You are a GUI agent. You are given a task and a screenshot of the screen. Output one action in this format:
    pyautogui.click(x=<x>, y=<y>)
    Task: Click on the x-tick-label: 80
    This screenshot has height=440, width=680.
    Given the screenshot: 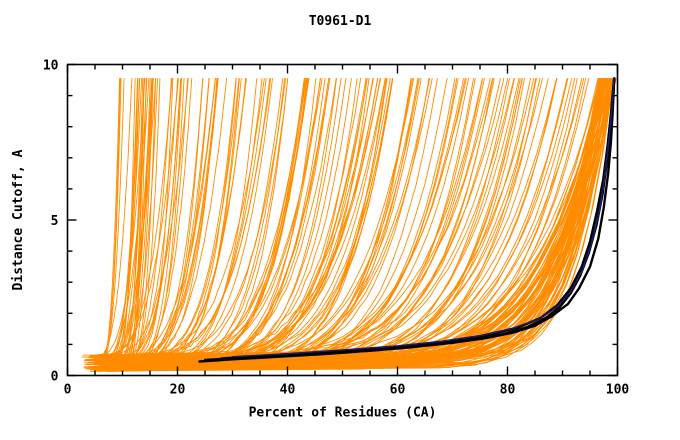 What is the action you would take?
    pyautogui.click(x=508, y=390)
    